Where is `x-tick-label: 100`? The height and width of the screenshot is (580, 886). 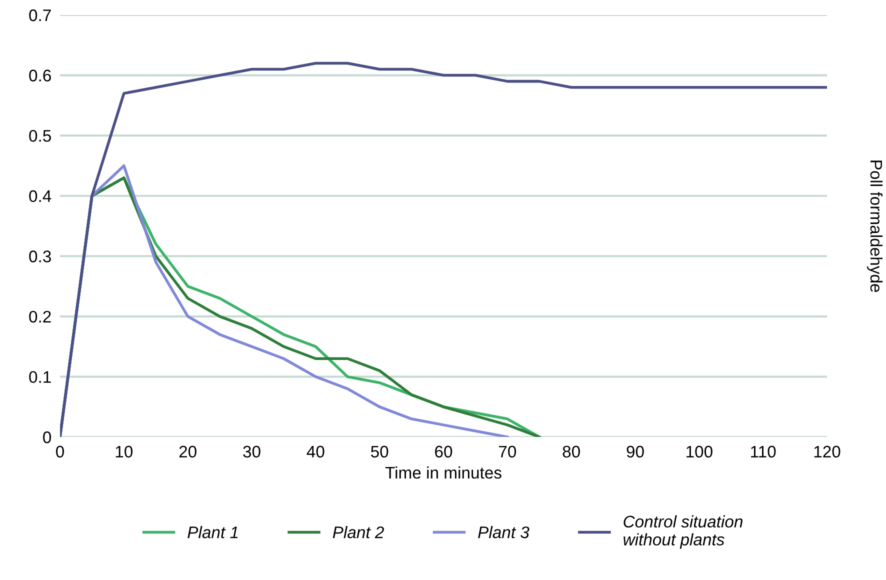 x-tick-label: 100 is located at coordinates (699, 452).